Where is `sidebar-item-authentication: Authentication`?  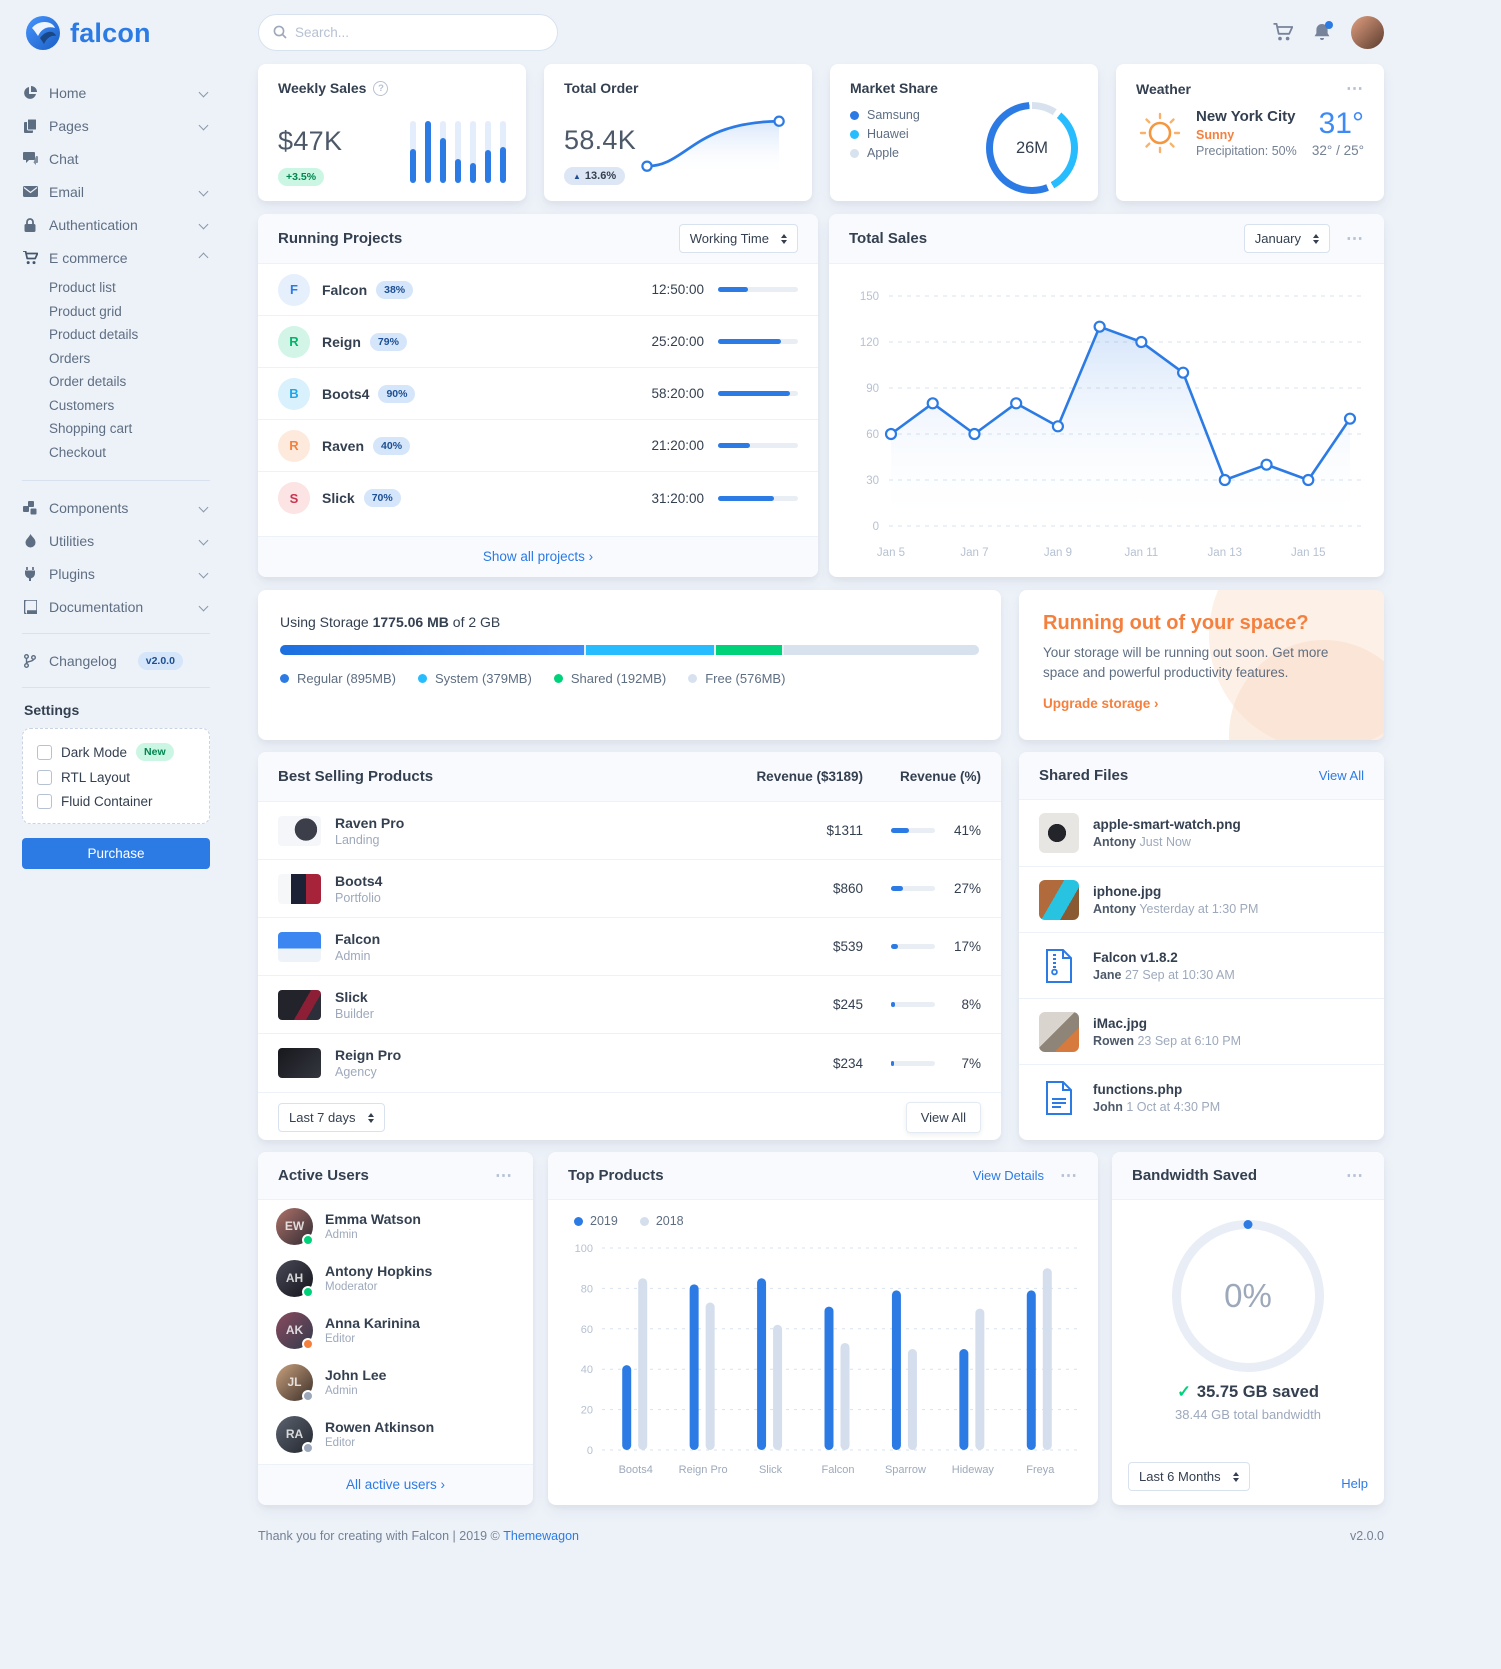 sidebar-item-authentication: Authentication is located at coordinates (116, 224).